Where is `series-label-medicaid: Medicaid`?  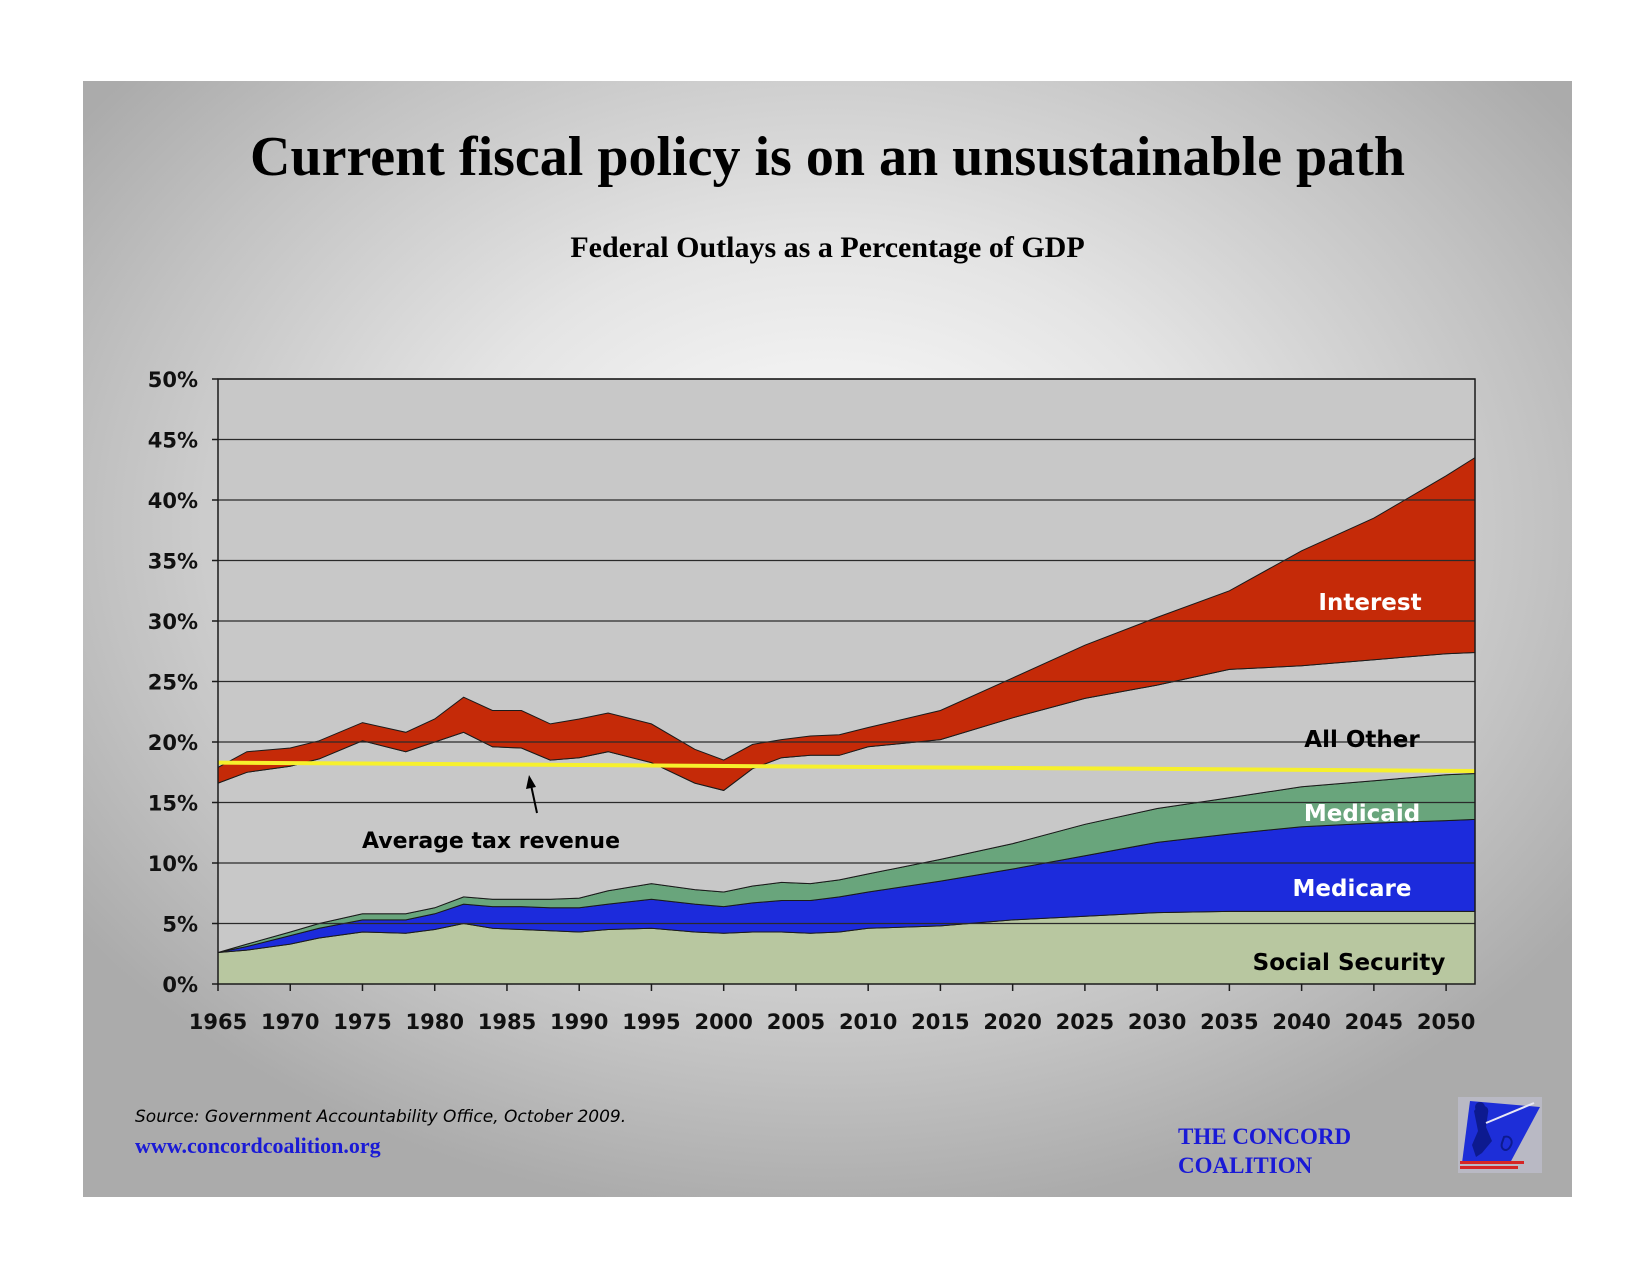 series-label-medicaid: Medicaid is located at coordinates (1362, 814).